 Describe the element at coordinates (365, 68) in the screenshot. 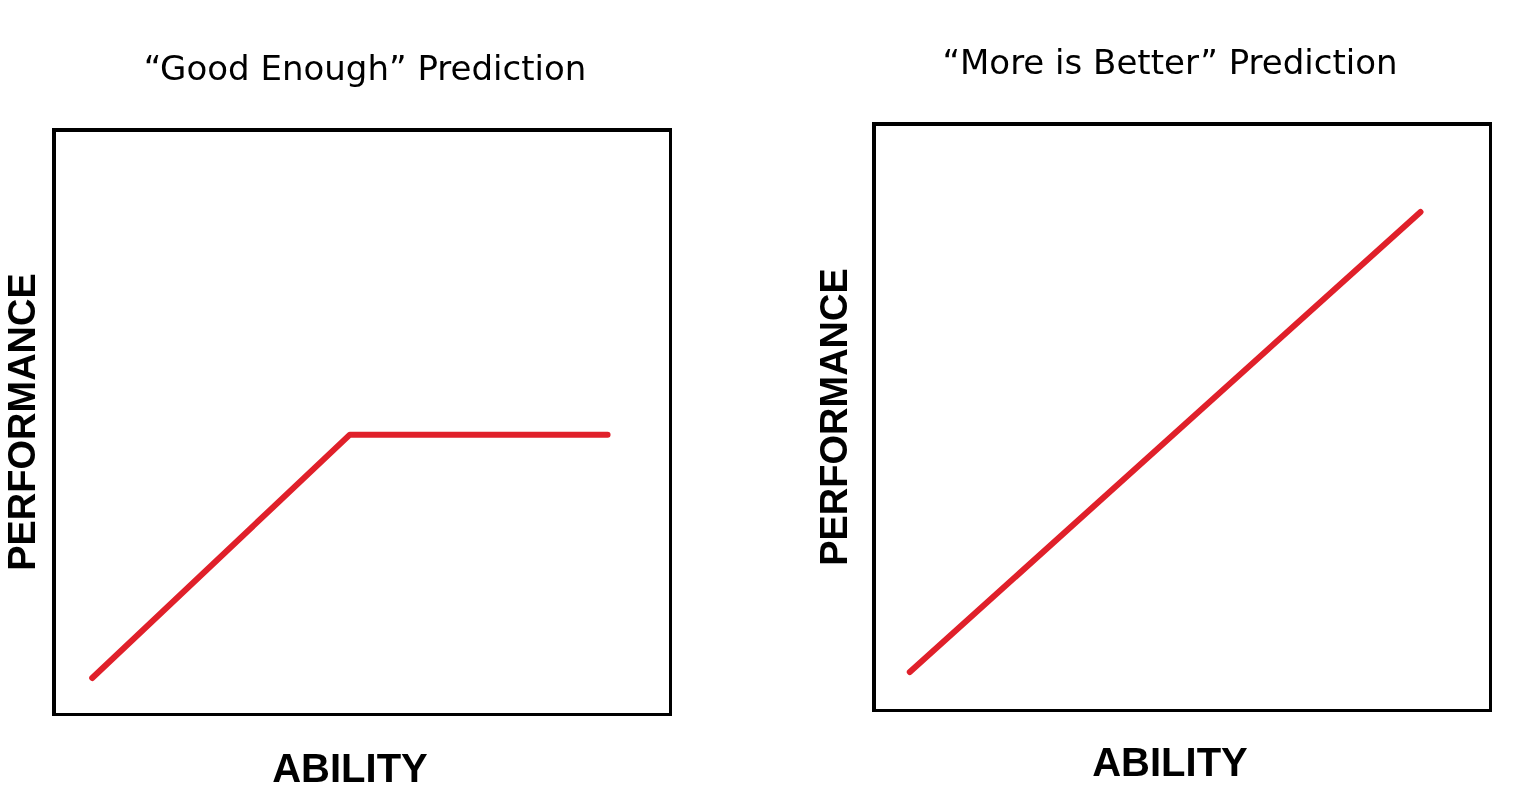

I see `chart-title: “Good Enough” Prediction` at that location.